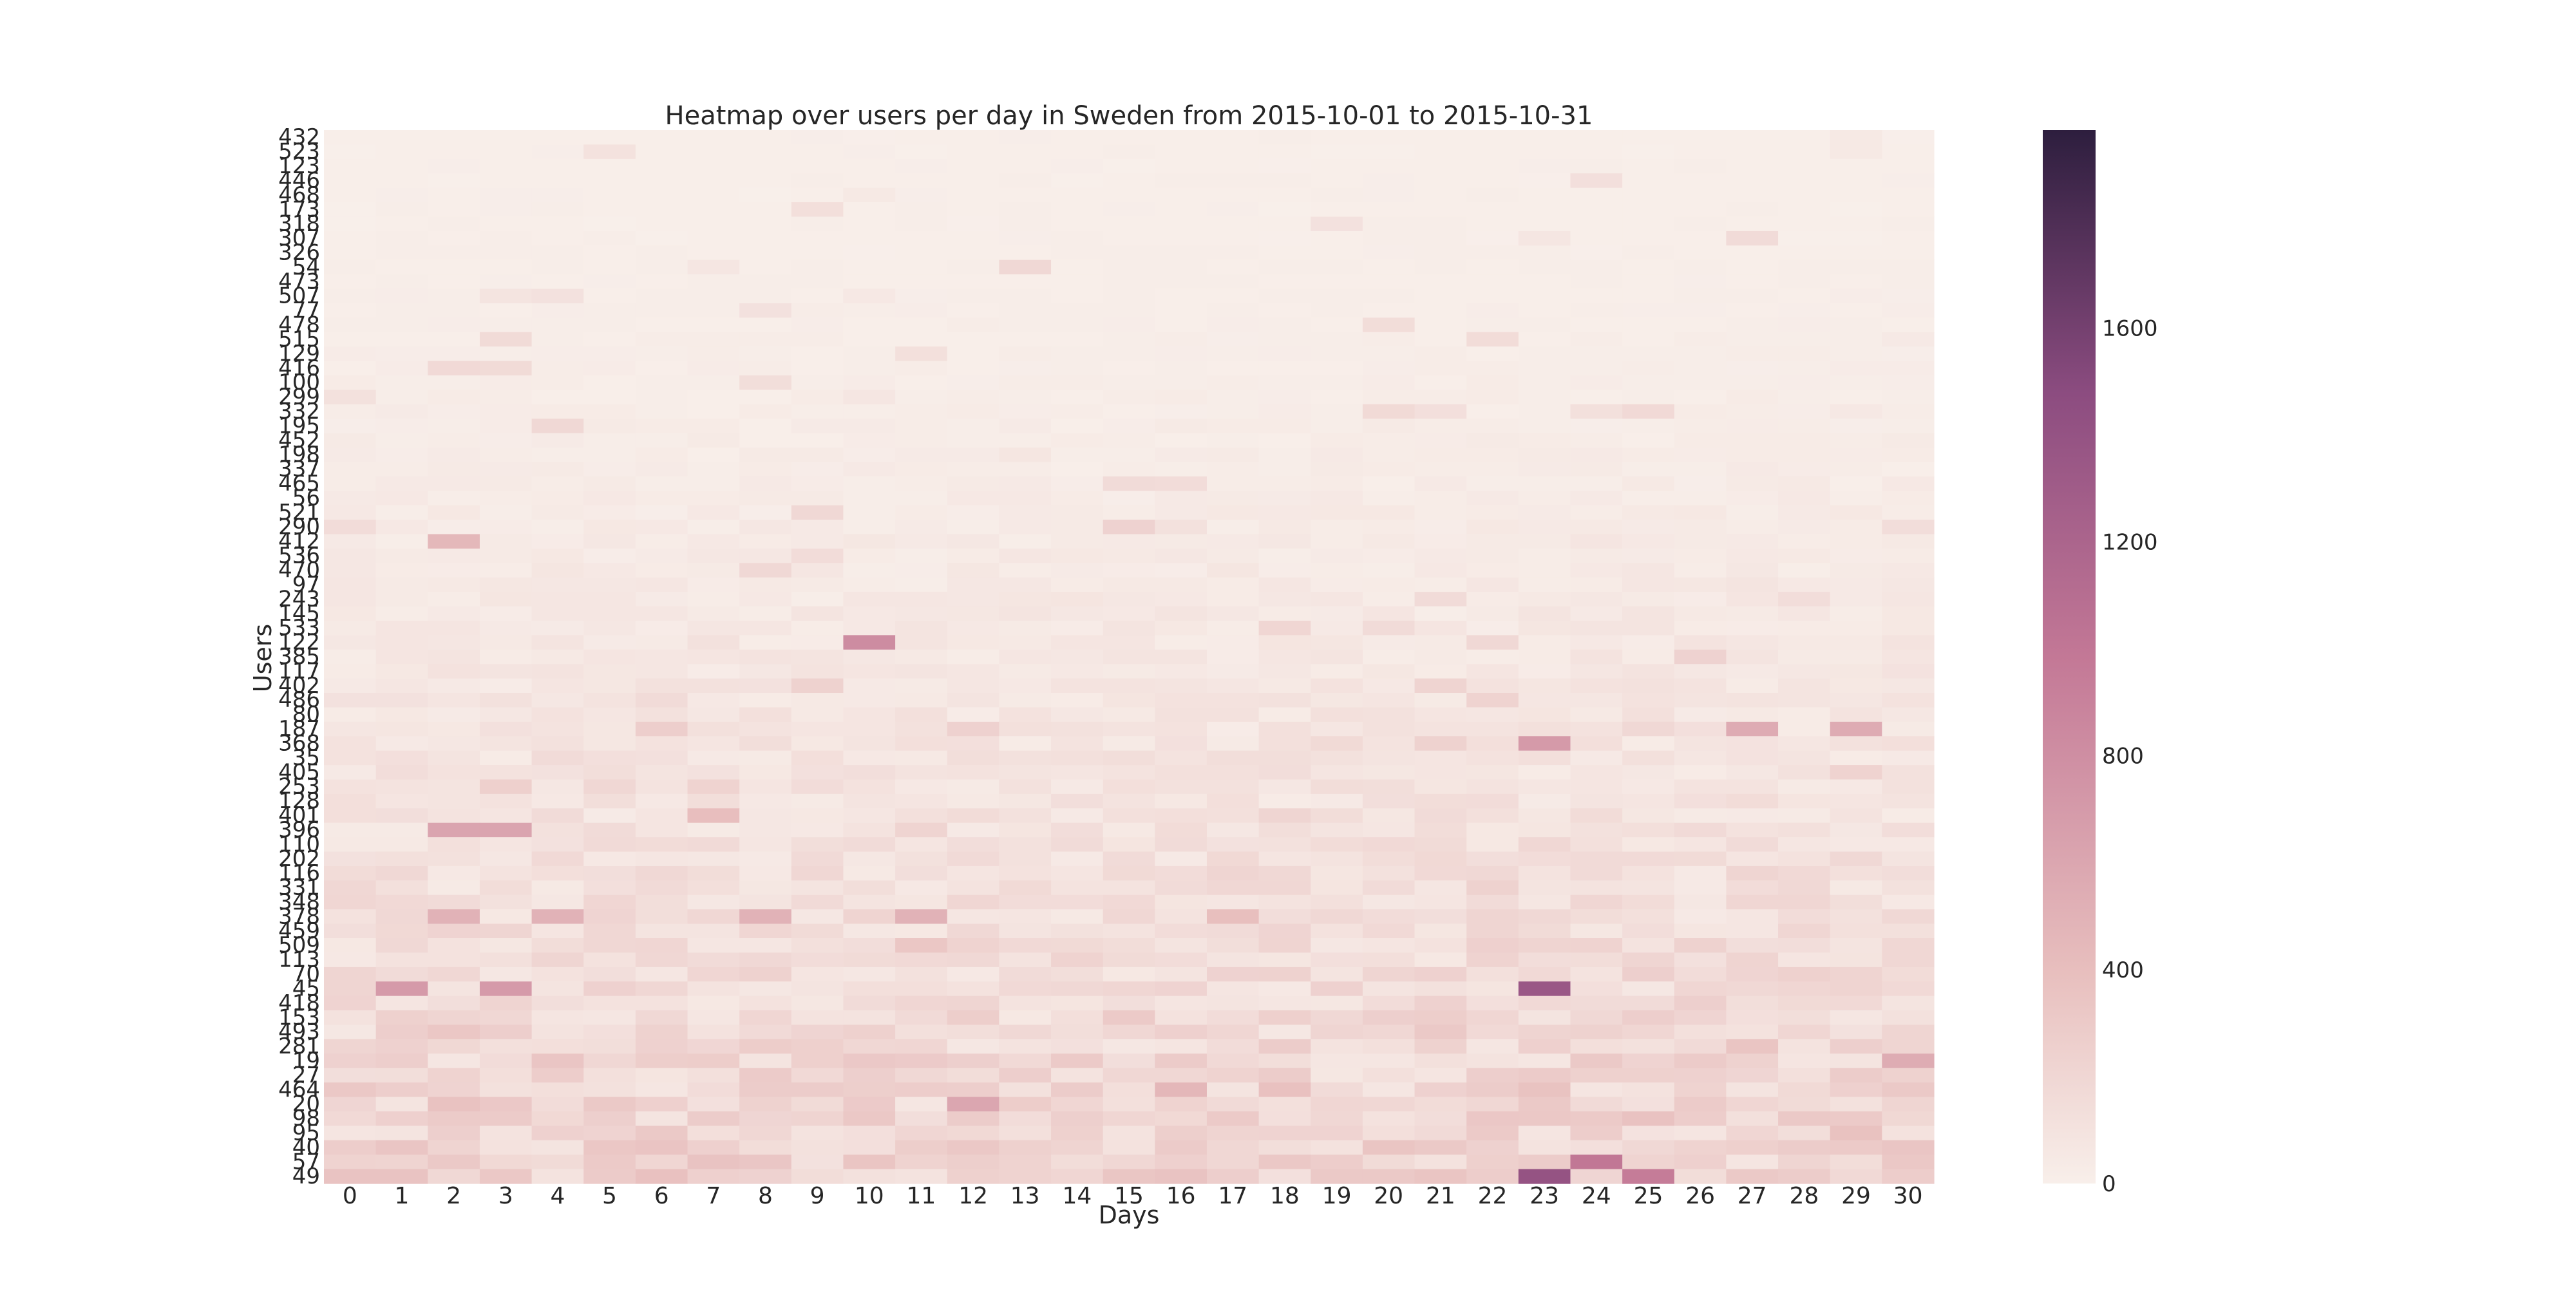 The width and height of the screenshot is (2576, 1302). What do you see at coordinates (2123, 757) in the screenshot?
I see `colorbar-tick-label: 800` at bounding box center [2123, 757].